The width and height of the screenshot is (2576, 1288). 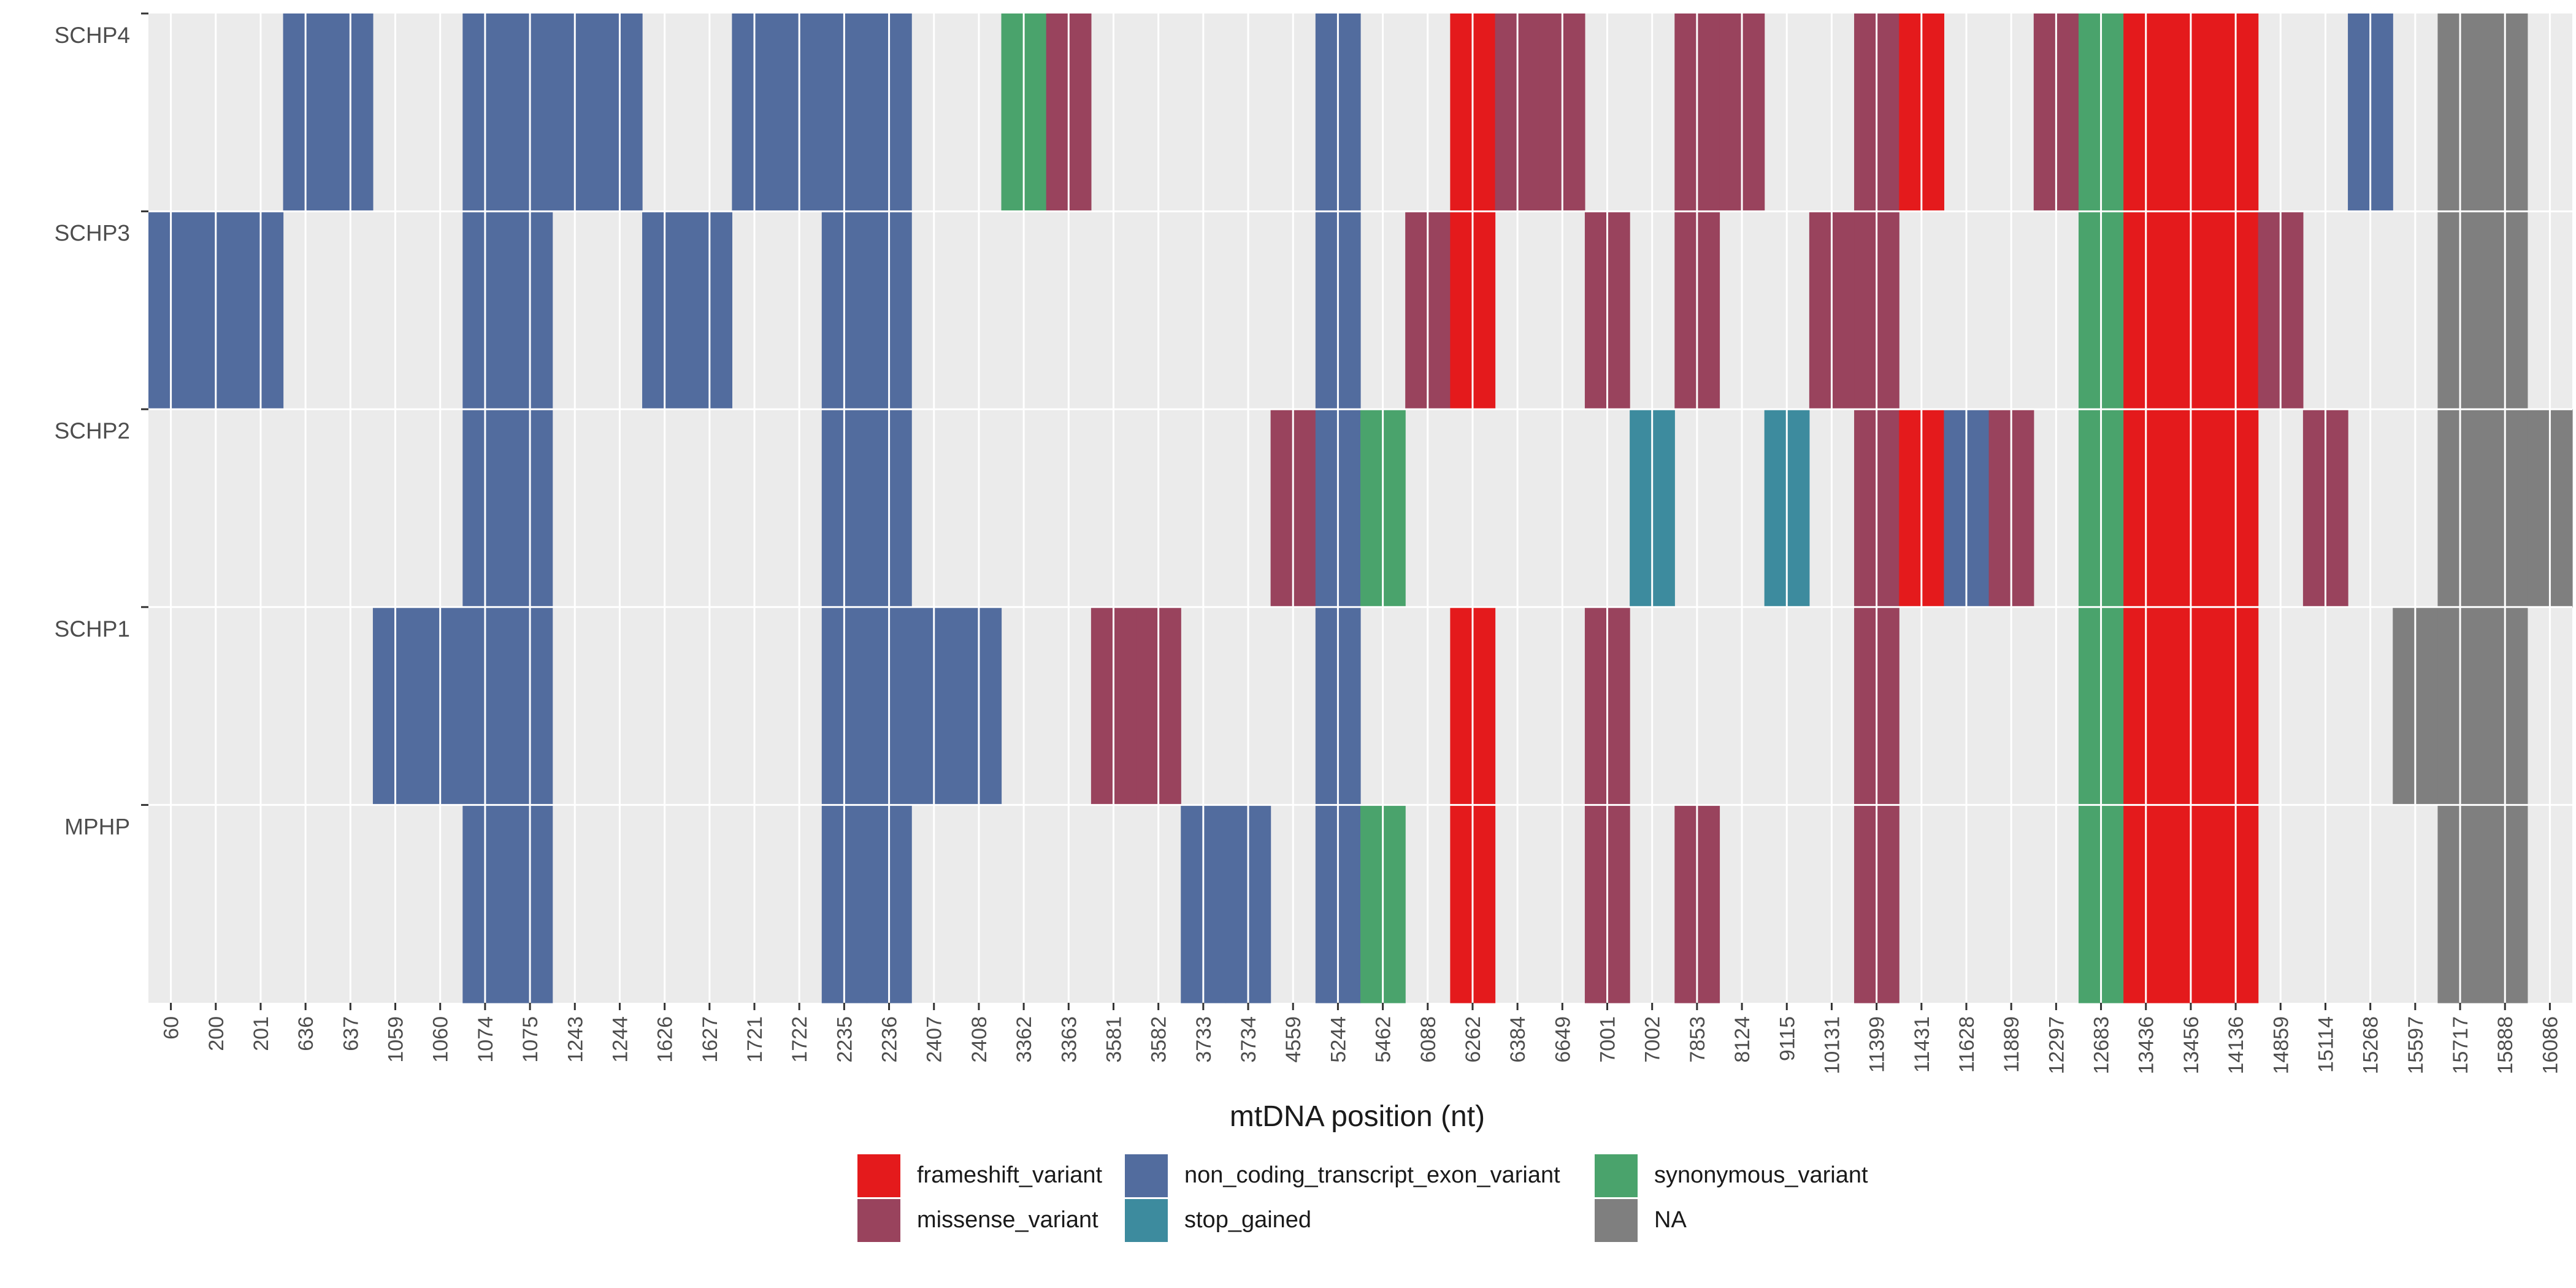 What do you see at coordinates (1670, 1220) in the screenshot?
I see `legend-label: NA` at bounding box center [1670, 1220].